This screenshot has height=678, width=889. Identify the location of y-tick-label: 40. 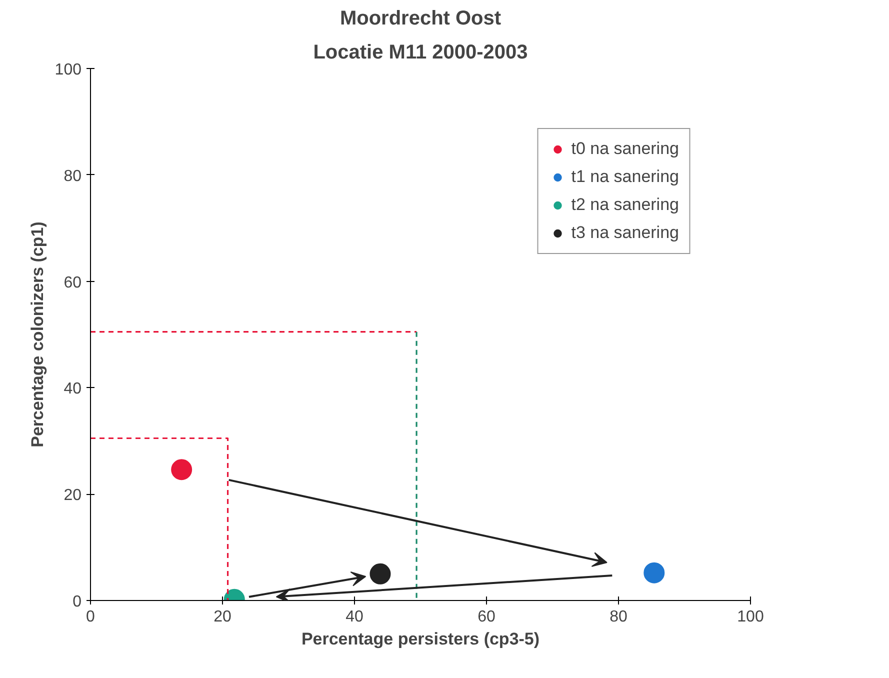
(73, 389).